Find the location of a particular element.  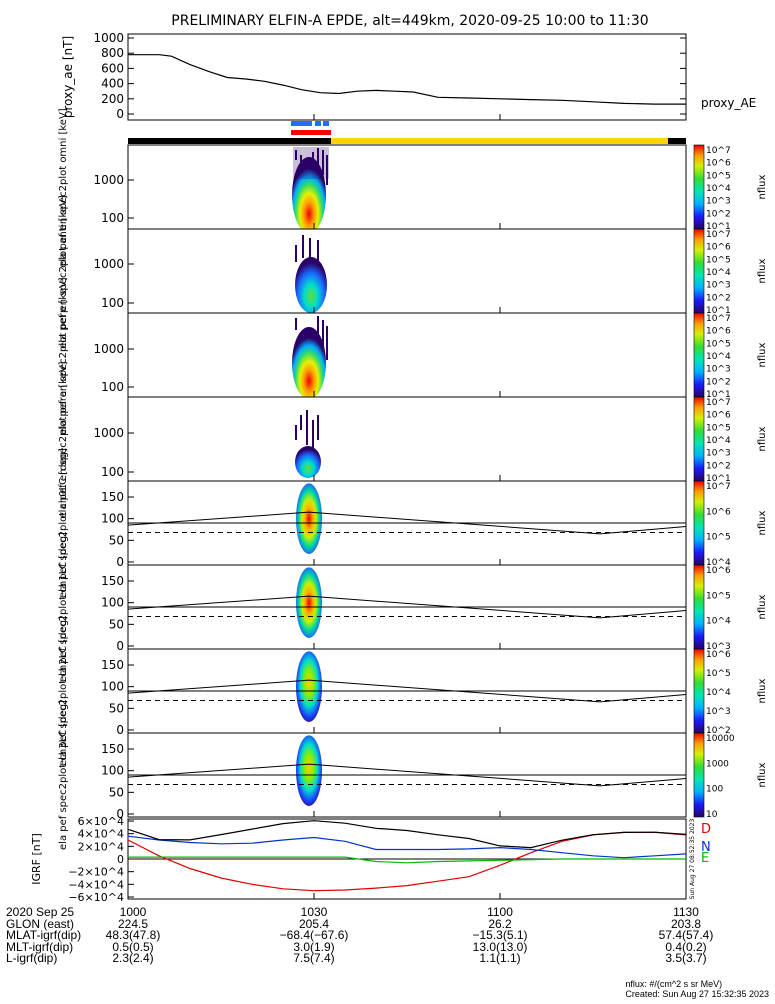

colorbar-tick-label: 10^1 is located at coordinates (718, 311).